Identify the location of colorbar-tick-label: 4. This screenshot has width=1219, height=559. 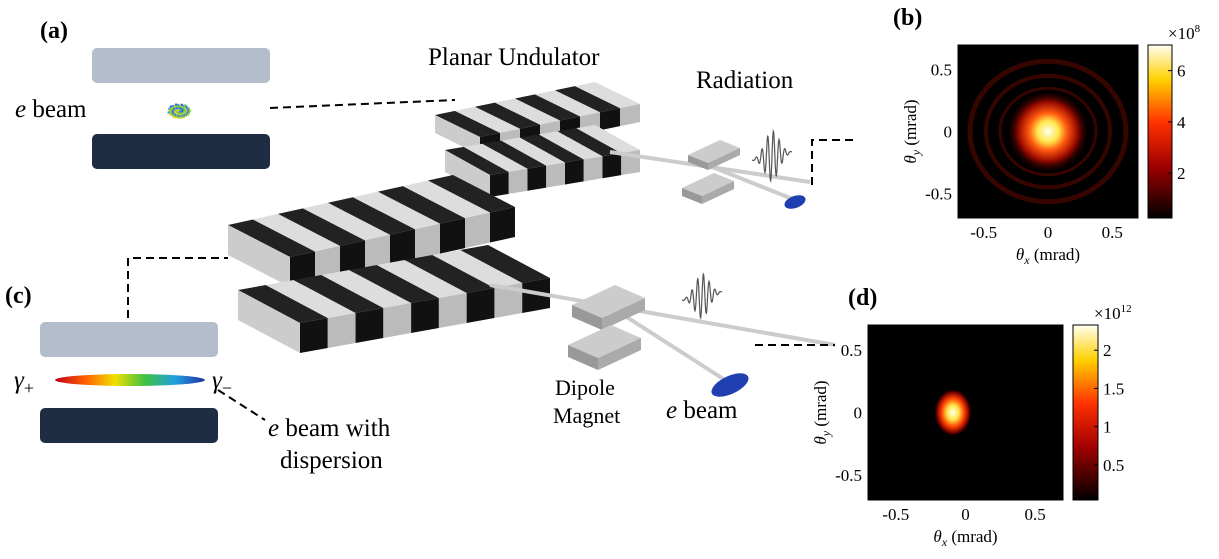
(1181, 122).